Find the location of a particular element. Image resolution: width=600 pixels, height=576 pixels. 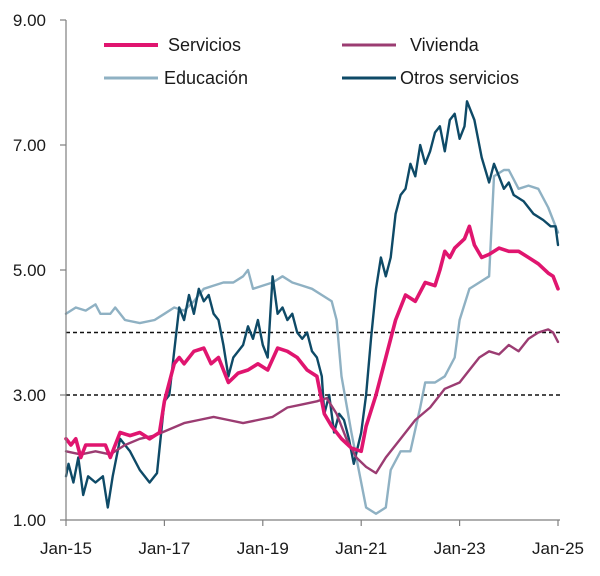

x-tick-label: Jan-15 is located at coordinates (66, 548).